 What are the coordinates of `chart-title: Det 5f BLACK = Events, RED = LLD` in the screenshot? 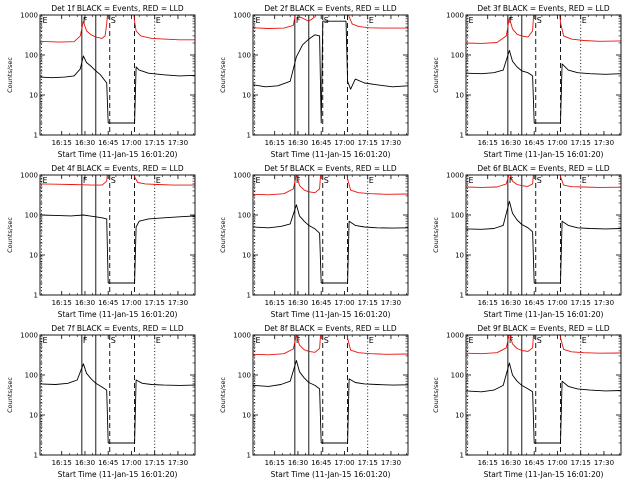 It's located at (330, 168).